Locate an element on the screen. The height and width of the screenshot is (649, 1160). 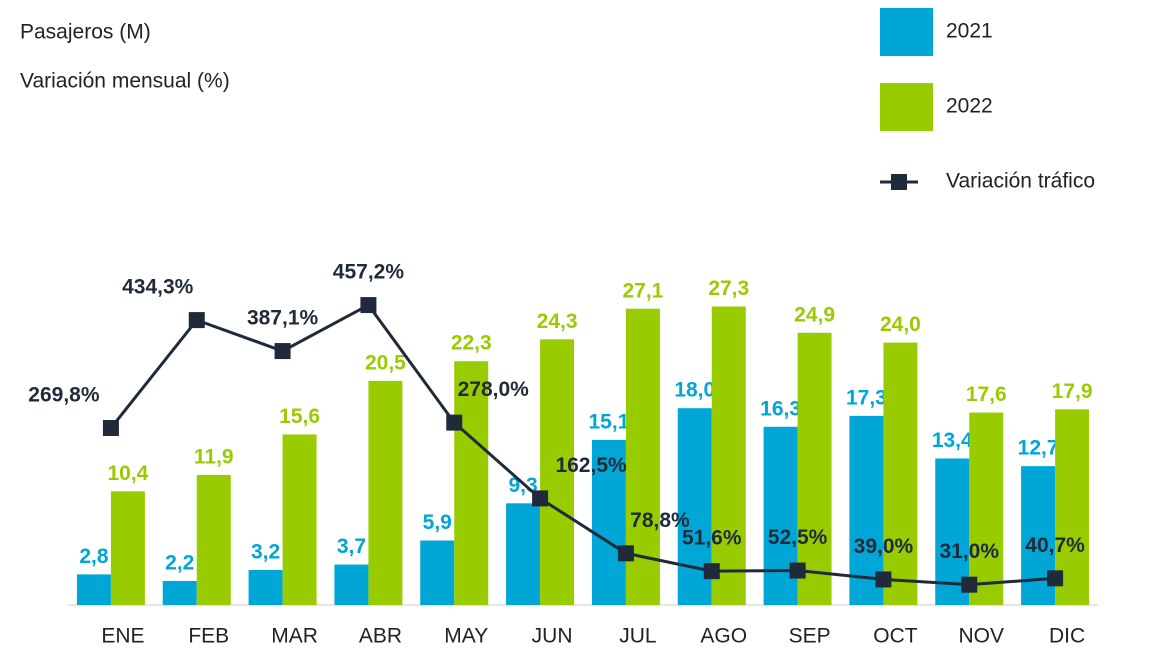
x-tick-label: MAY is located at coordinates (466, 636).